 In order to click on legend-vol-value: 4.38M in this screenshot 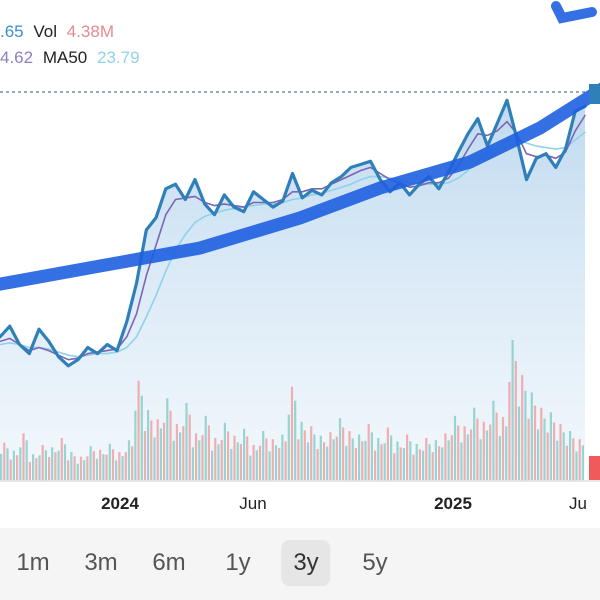, I will do `click(90, 31)`.